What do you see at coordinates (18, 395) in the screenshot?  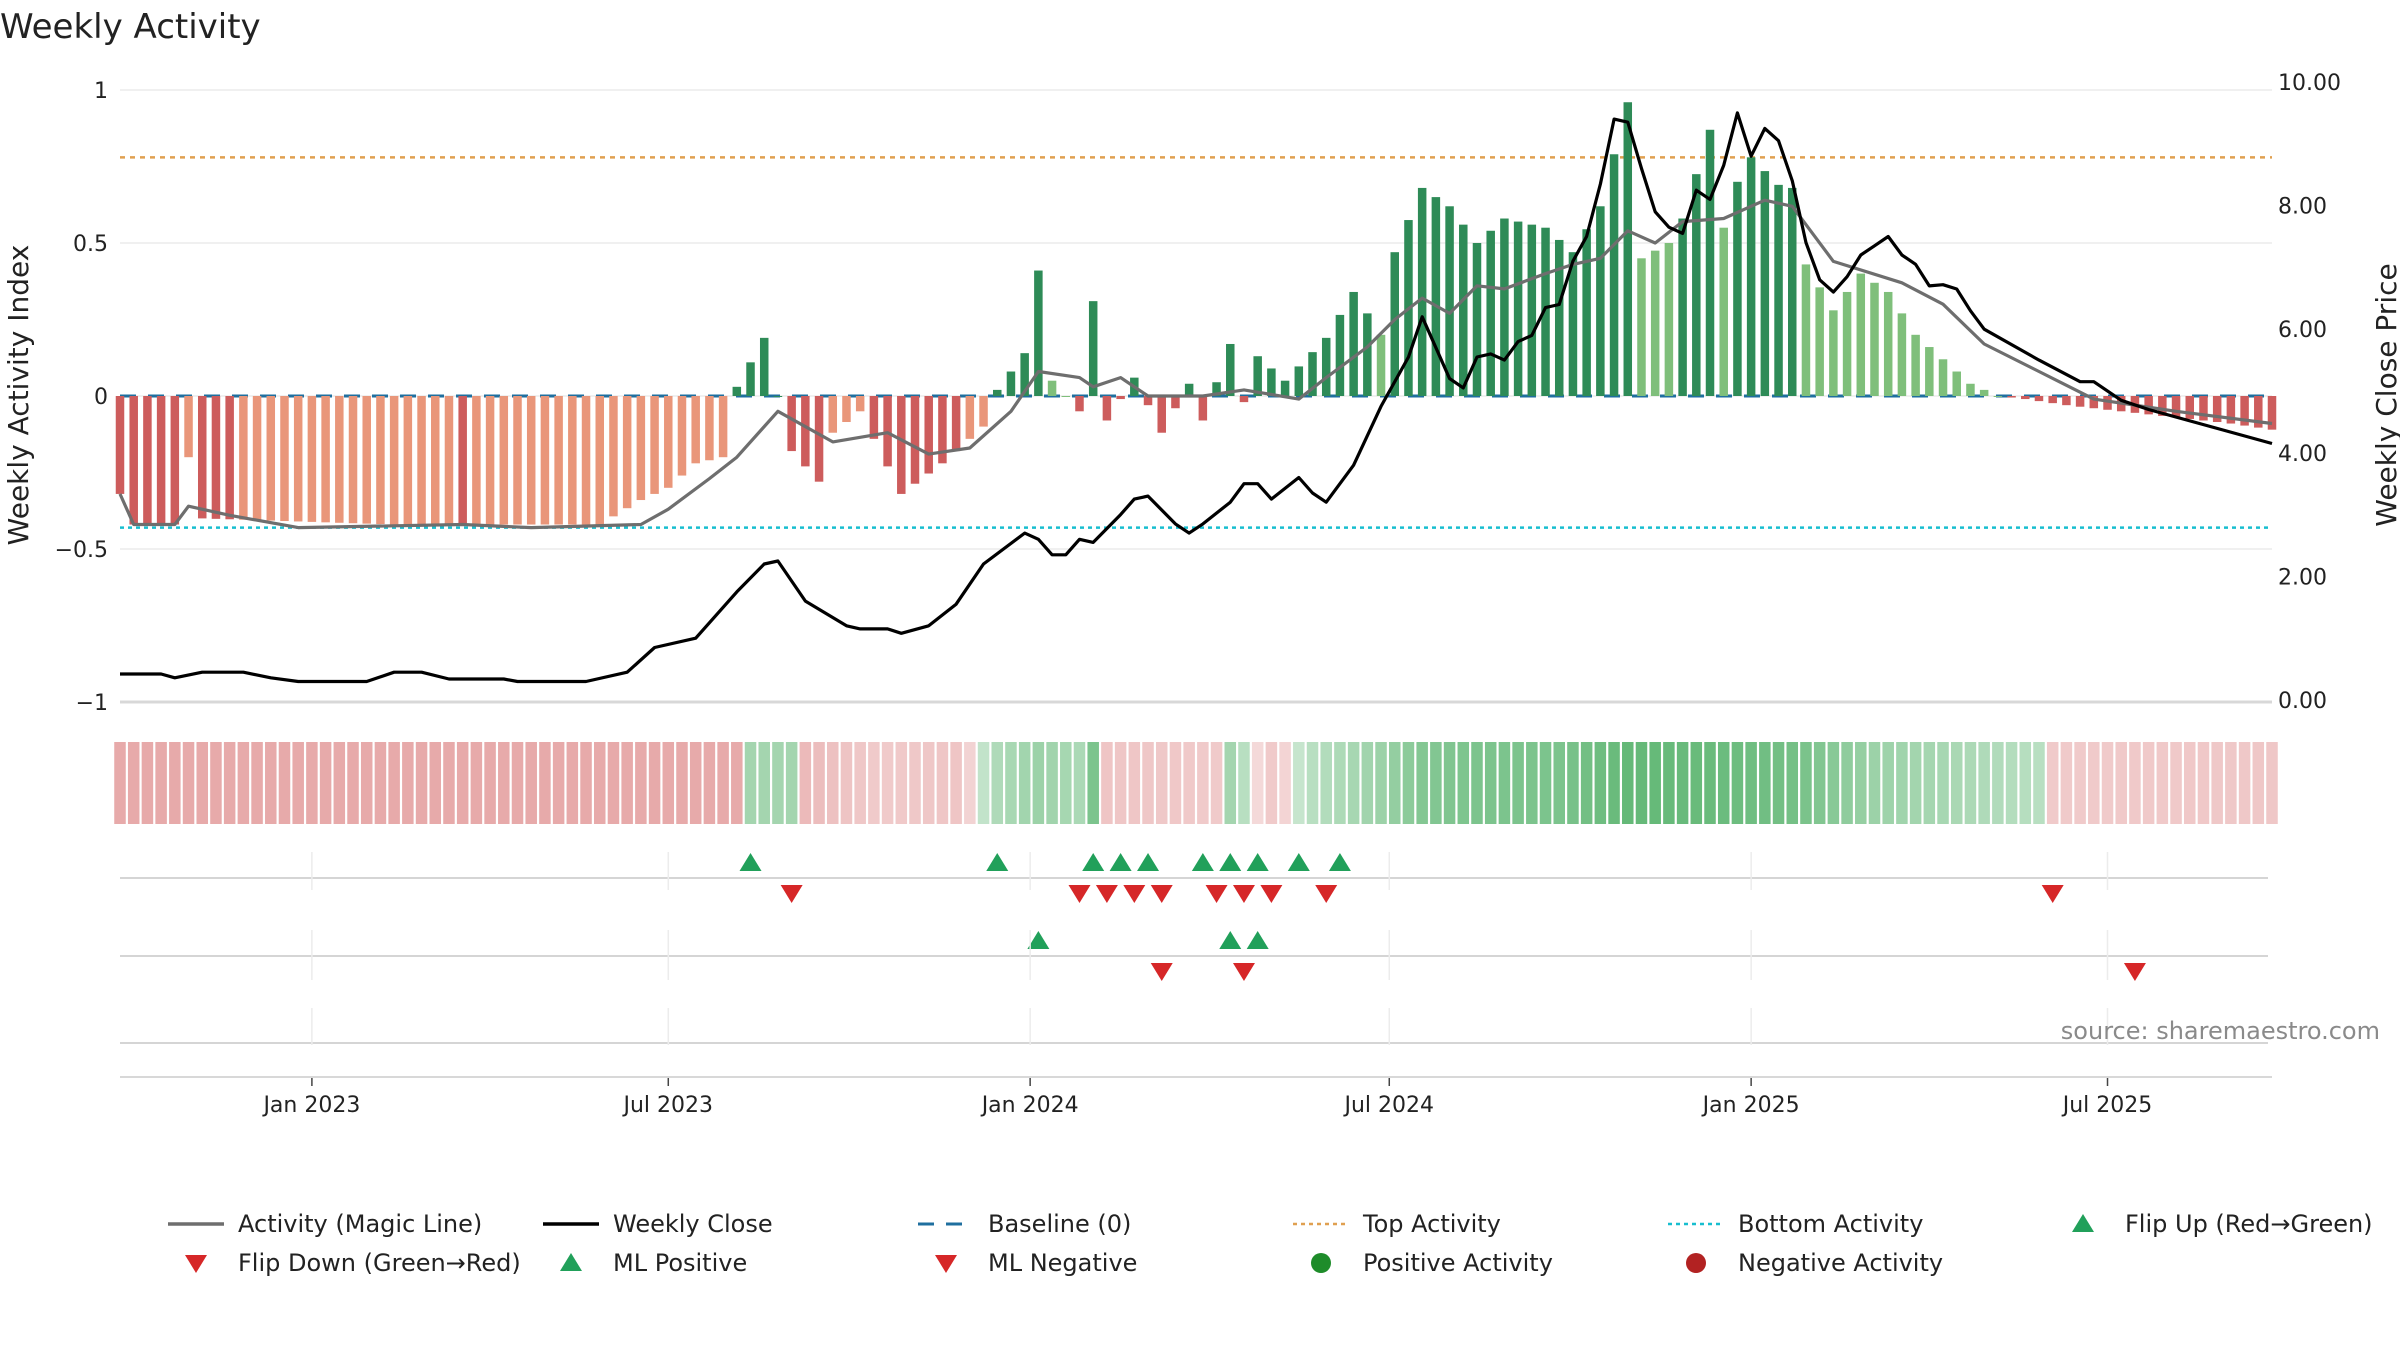 I see `y-axis-left-title: Weekly Activity Index` at bounding box center [18, 395].